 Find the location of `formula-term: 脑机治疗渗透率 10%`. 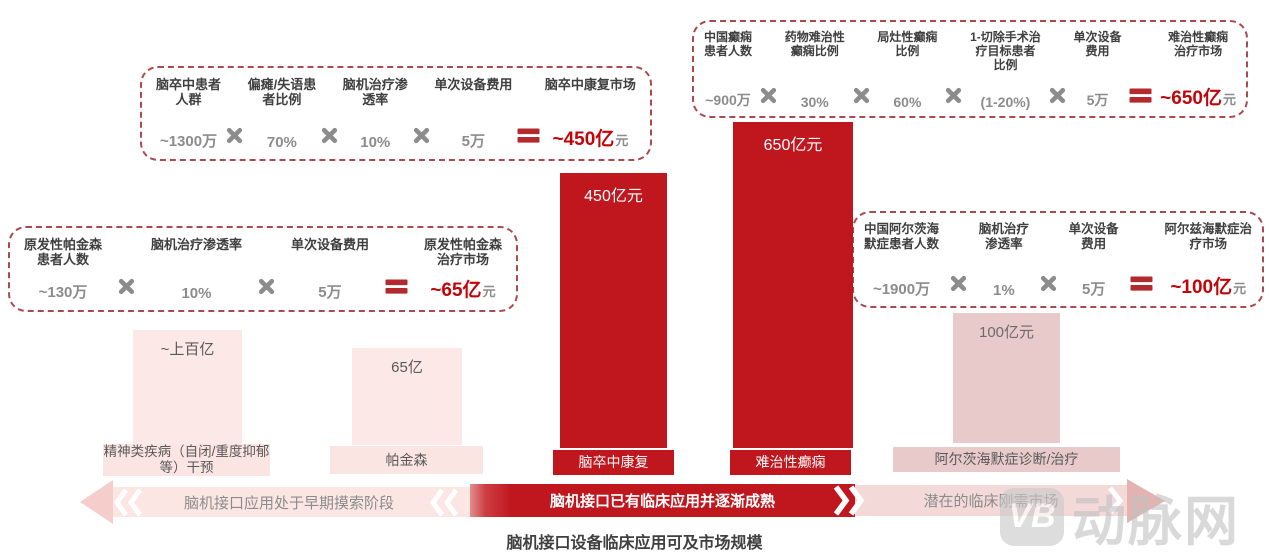

formula-term: 脑机治疗渗透率 10% is located at coordinates (196, 269).